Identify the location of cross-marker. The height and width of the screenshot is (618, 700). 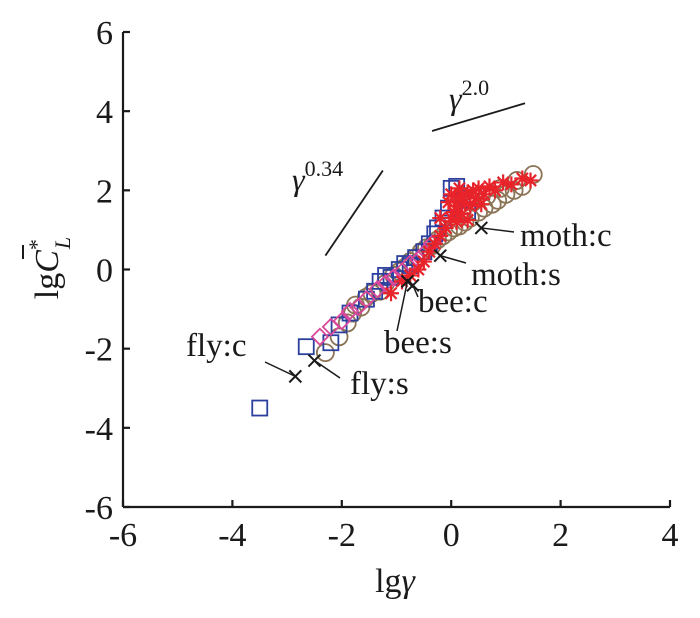
(413, 285).